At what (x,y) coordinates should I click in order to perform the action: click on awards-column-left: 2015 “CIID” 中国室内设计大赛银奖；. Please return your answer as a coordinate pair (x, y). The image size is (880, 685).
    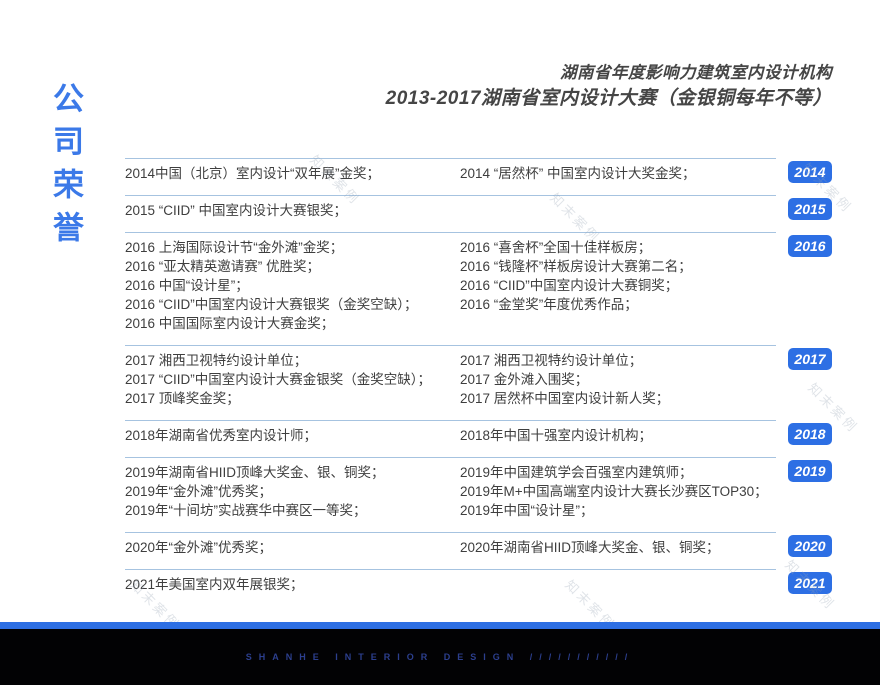
    Looking at the image, I should click on (292, 210).